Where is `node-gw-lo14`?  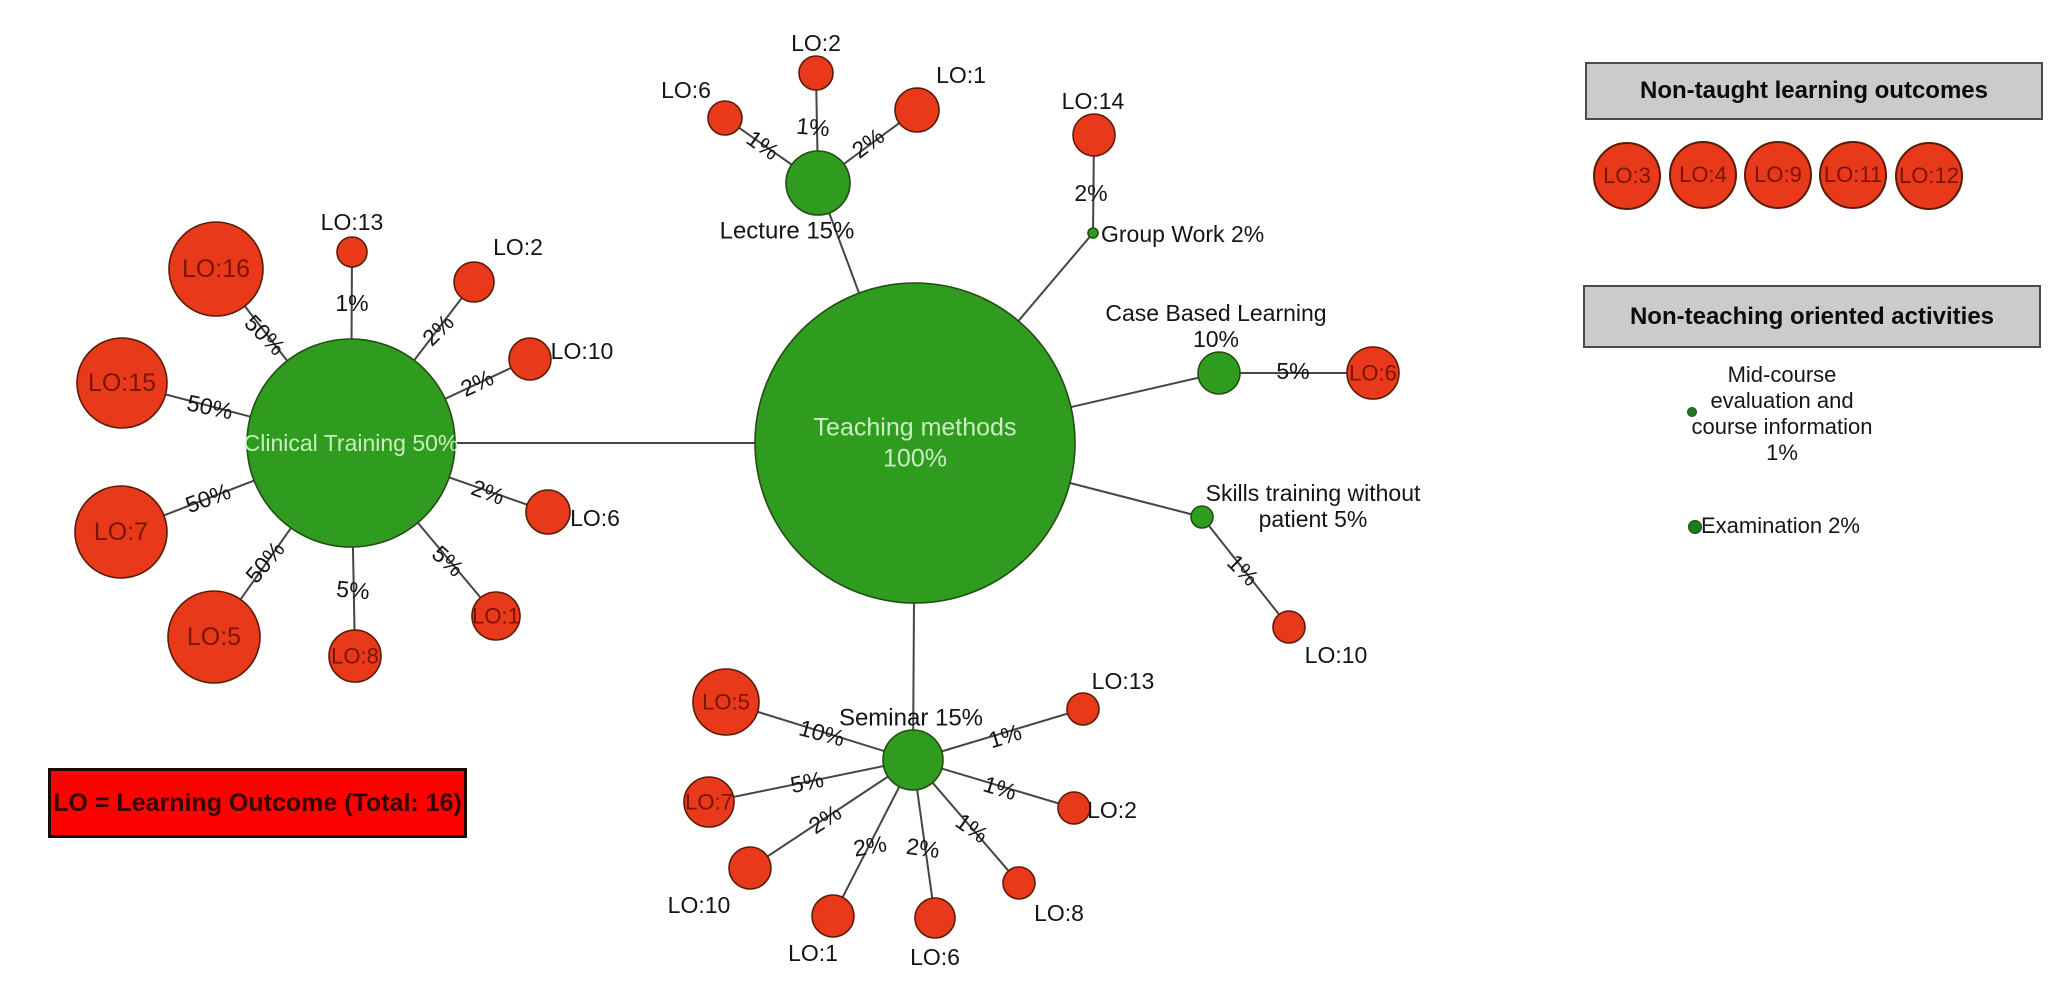 node-gw-lo14 is located at coordinates (1094, 135).